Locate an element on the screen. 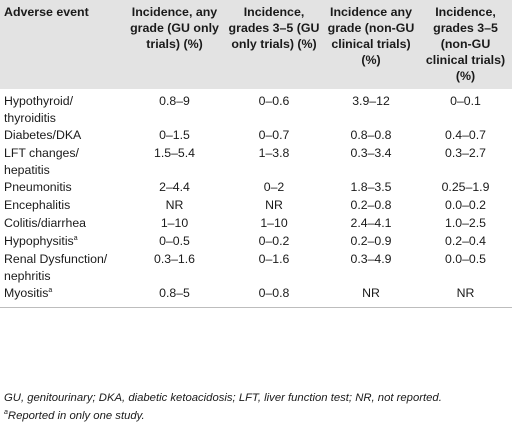 Image resolution: width=512 pixels, height=429 pixels. cell-c3: 3.9–12 is located at coordinates (371, 101).